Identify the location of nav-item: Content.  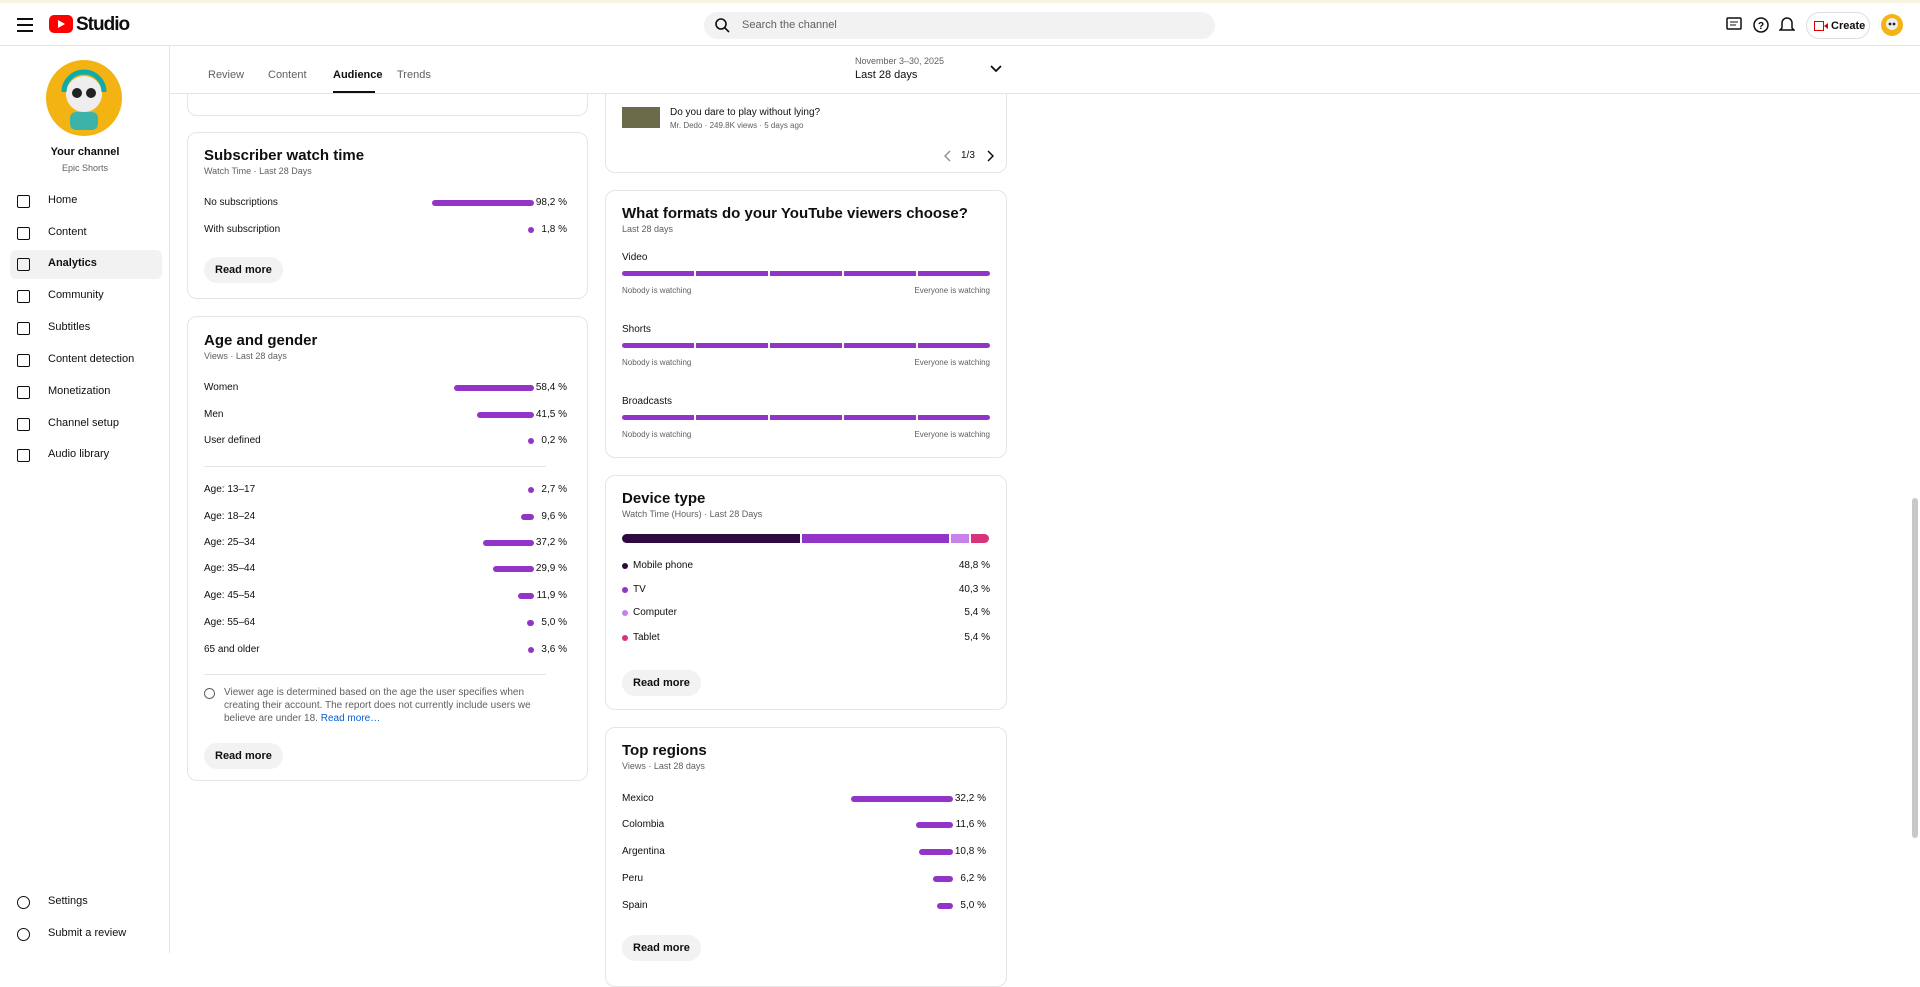
(67, 232).